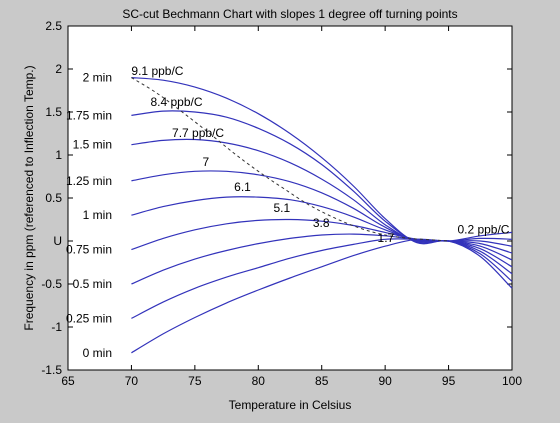  Describe the element at coordinates (198, 133) in the screenshot. I see `slope-annotation: 7.7 ppb/C` at that location.